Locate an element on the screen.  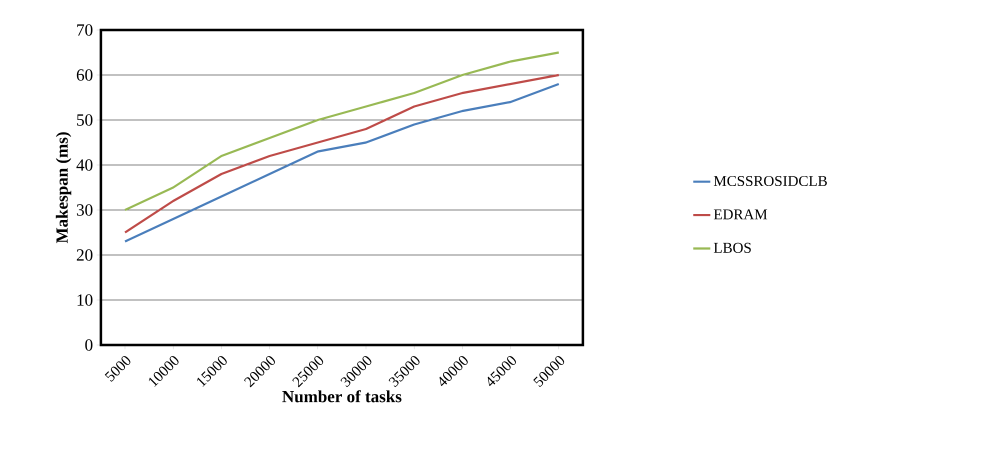
y-axis-title: Makespan (ms) is located at coordinates (64, 188).